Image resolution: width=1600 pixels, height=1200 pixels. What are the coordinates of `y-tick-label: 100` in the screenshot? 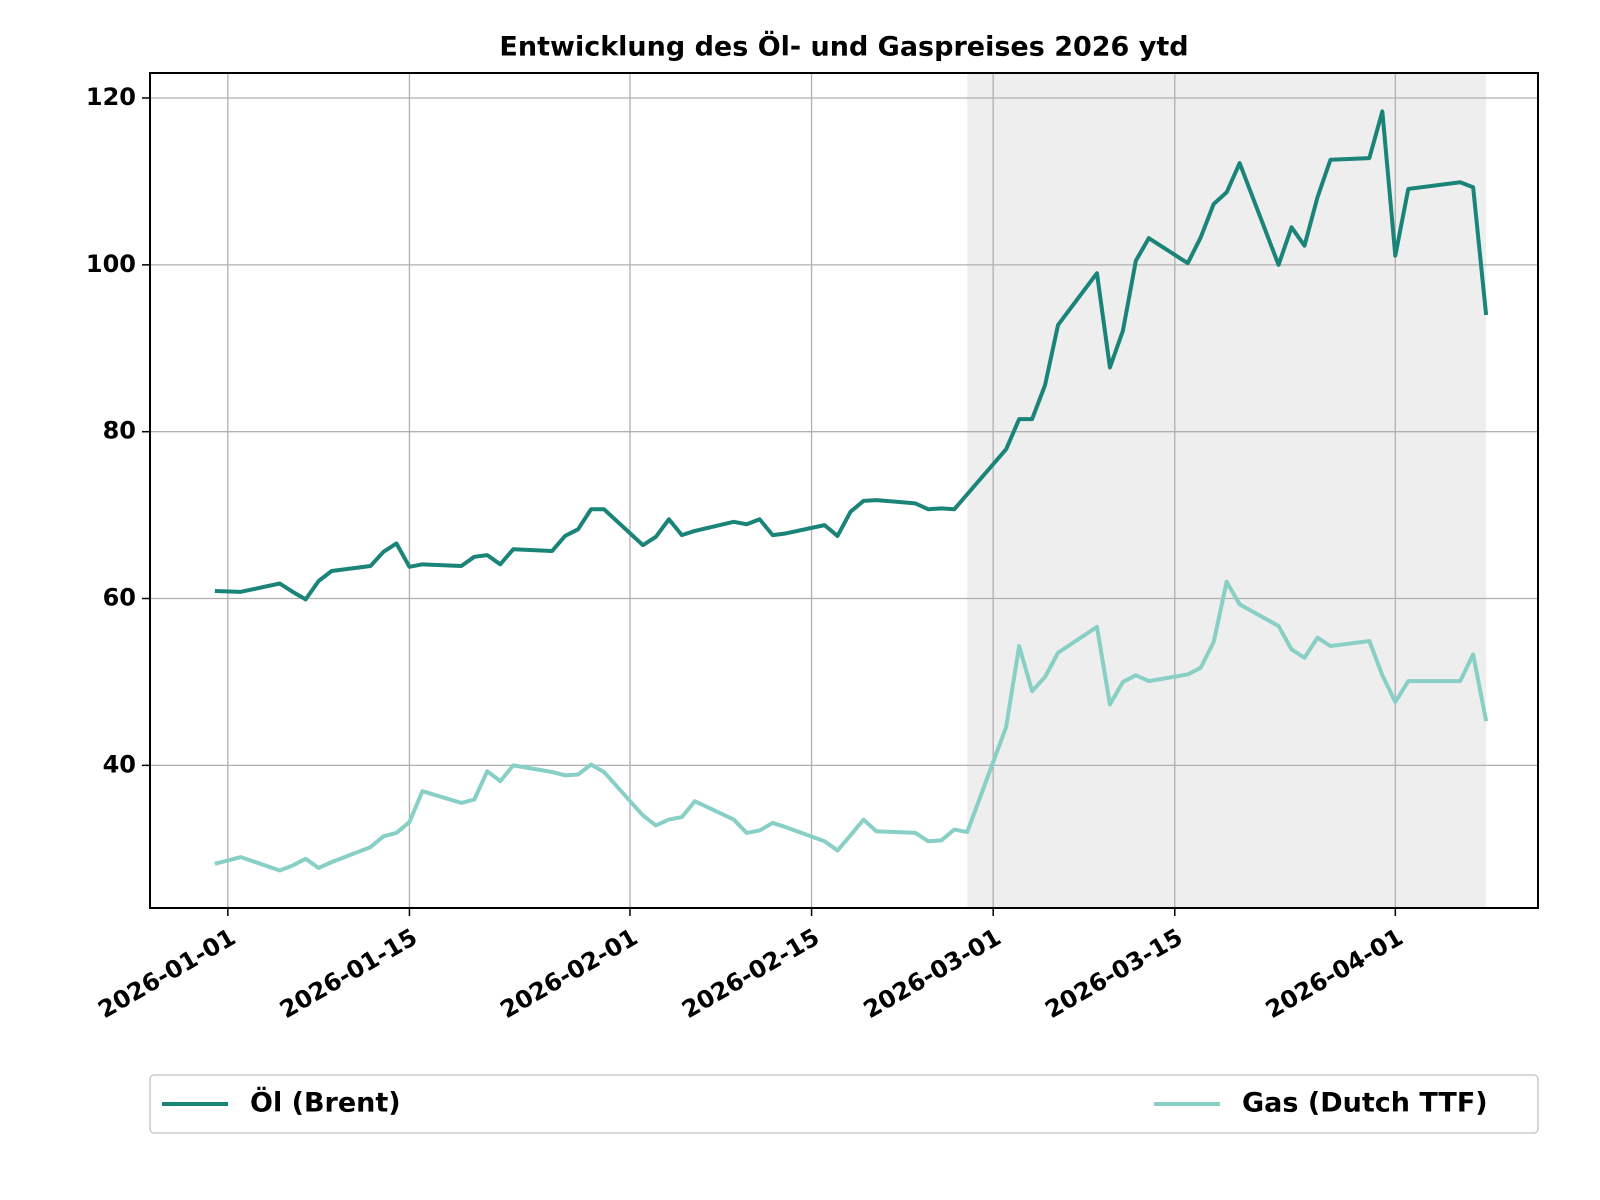 It's located at (111, 264).